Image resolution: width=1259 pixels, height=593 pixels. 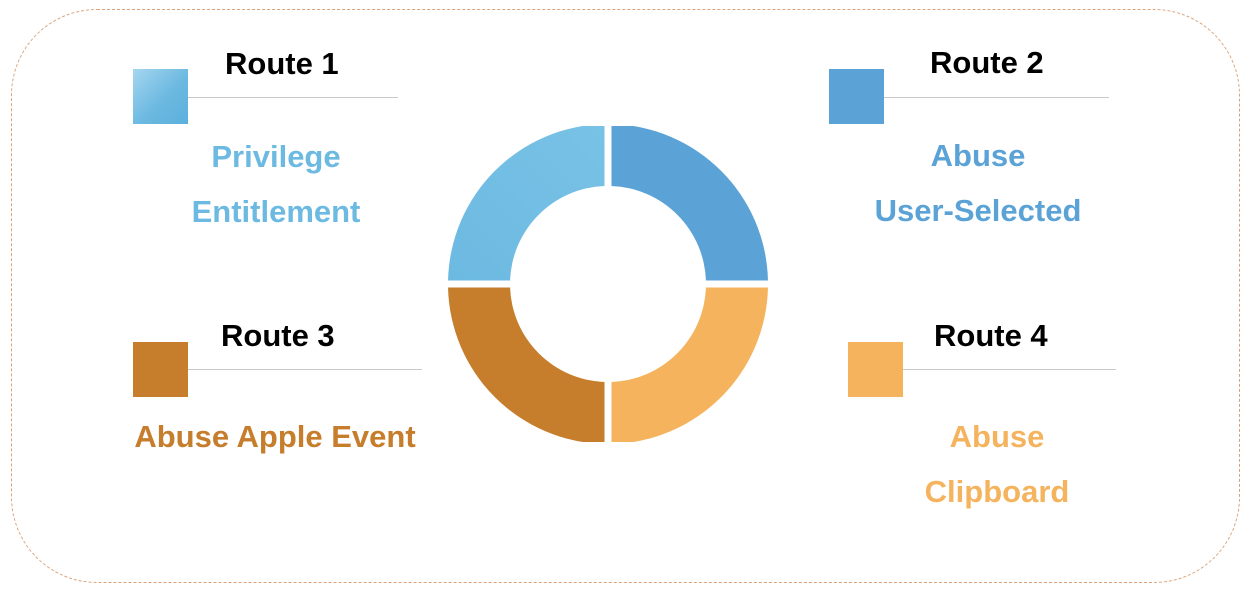 What do you see at coordinates (996, 97) in the screenshot?
I see `route-2-divider` at bounding box center [996, 97].